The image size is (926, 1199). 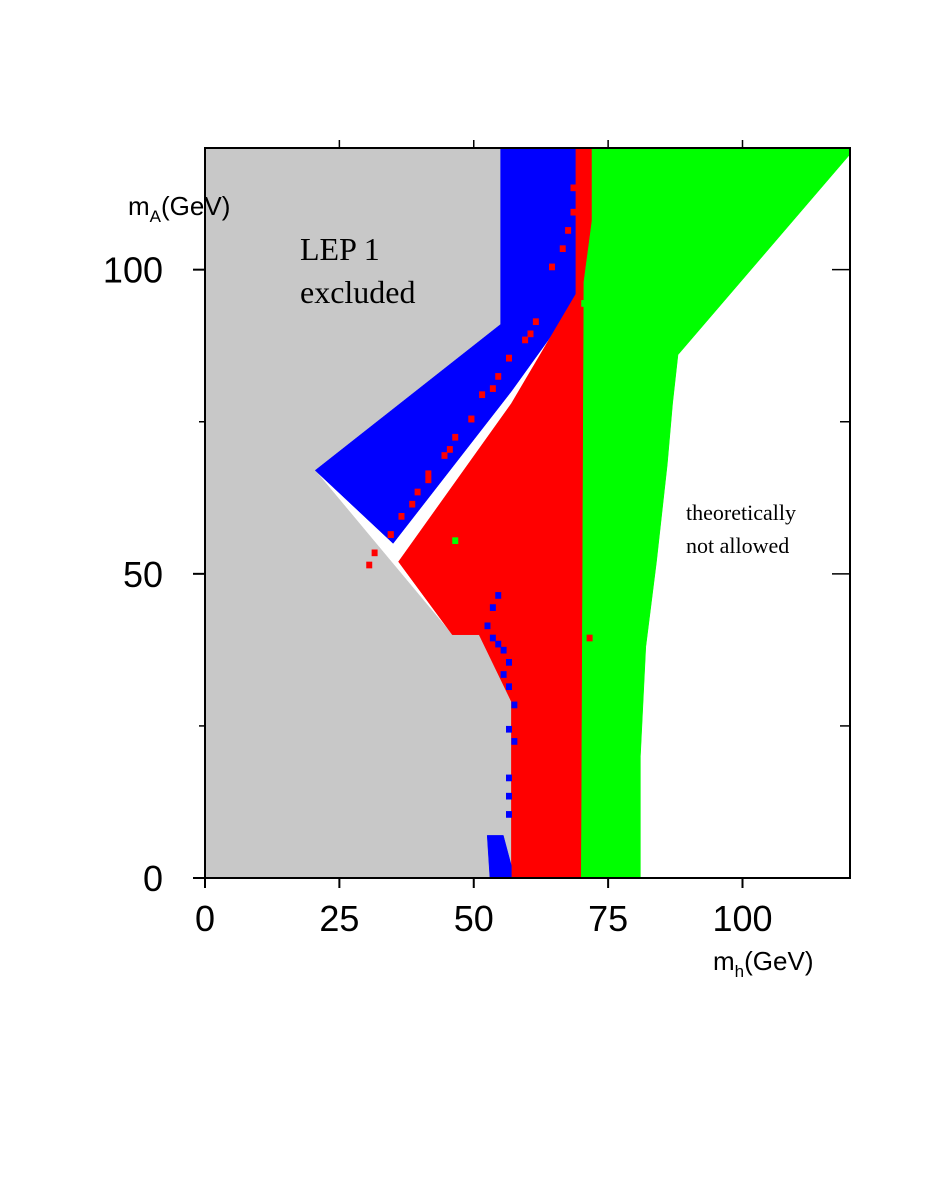 I want to click on region-label-theory-line2: not allowed, so click(x=737, y=545).